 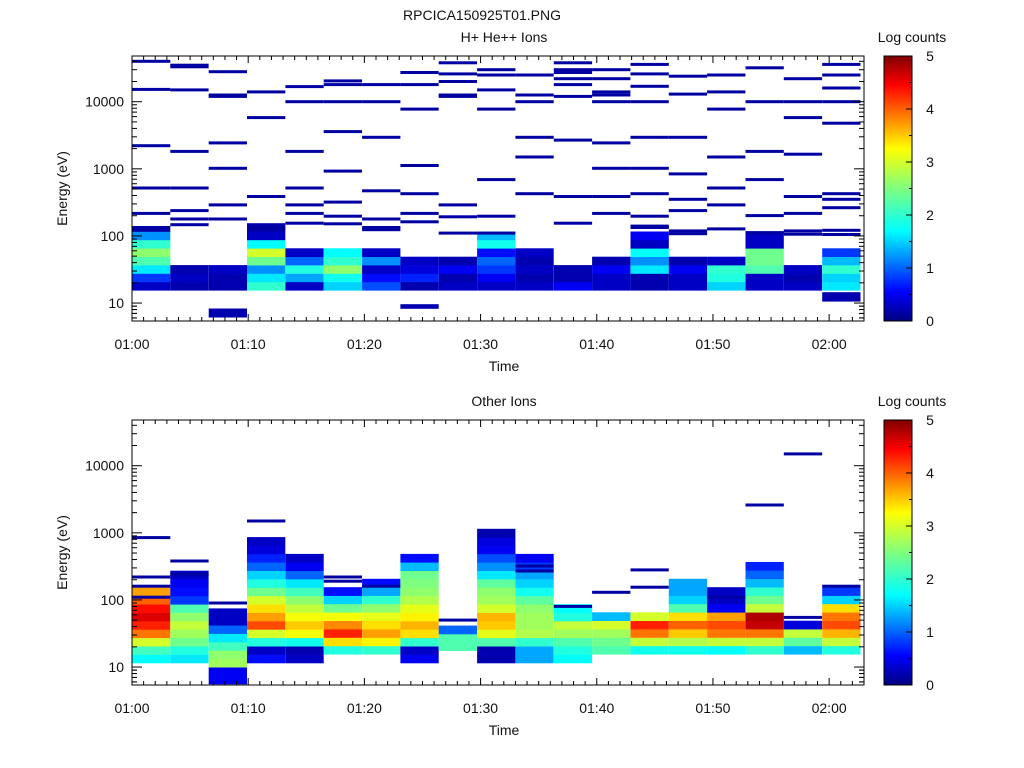 I want to click on colorbar-tick-label: 4, so click(x=930, y=109).